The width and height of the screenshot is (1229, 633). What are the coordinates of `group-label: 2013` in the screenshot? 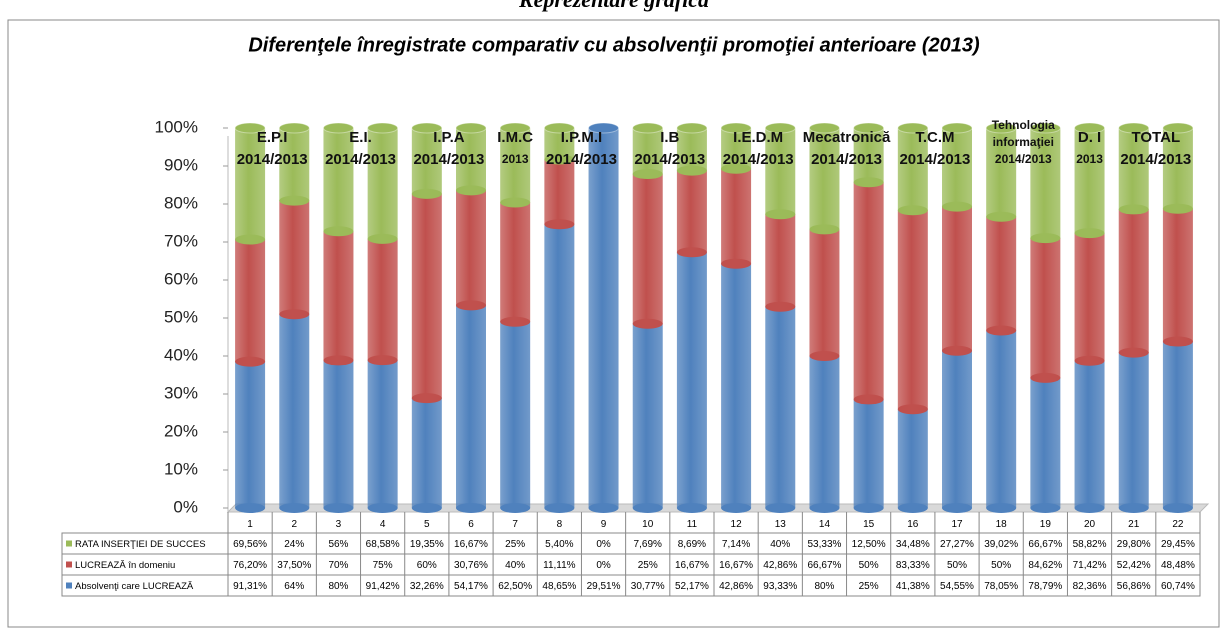 It's located at (1089, 159).